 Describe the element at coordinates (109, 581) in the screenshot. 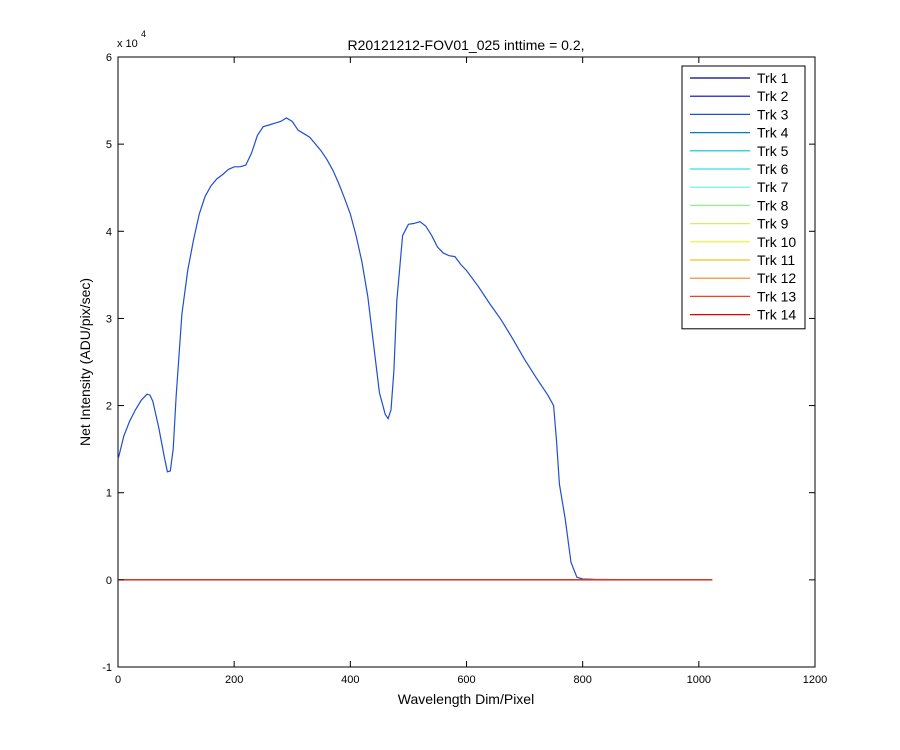

I see `y-tick-label: 0` at that location.